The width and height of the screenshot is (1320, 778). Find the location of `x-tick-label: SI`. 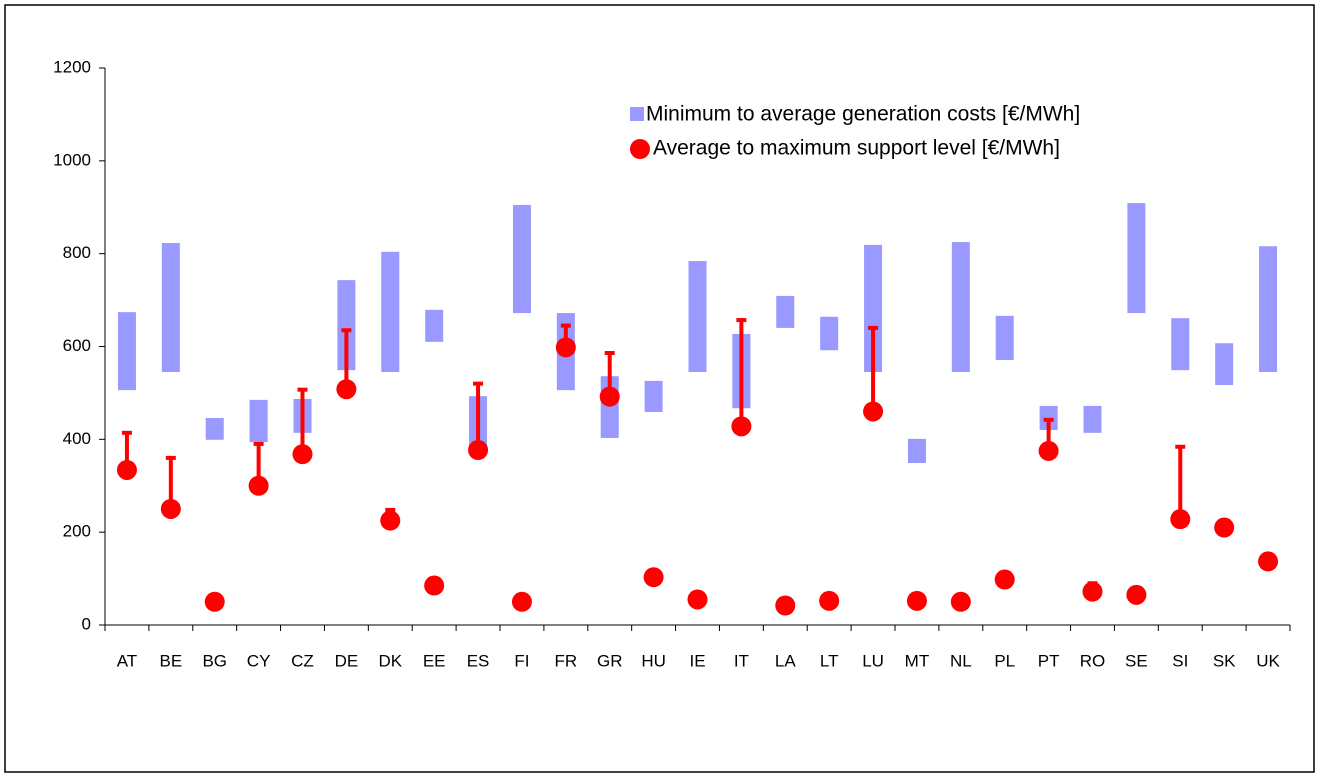

x-tick-label: SI is located at coordinates (1180, 660).